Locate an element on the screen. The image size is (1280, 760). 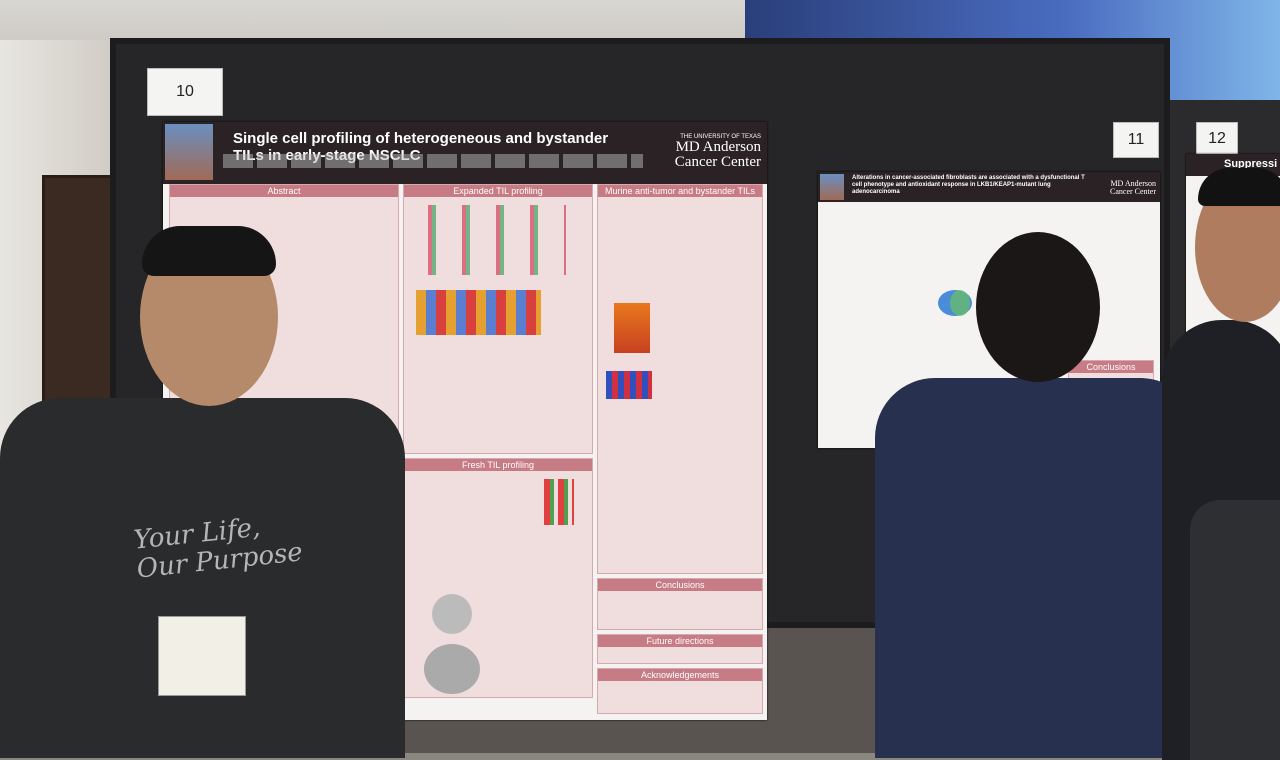
person-left: Your Life, Our Purpose is located at coordinates (202, 578).